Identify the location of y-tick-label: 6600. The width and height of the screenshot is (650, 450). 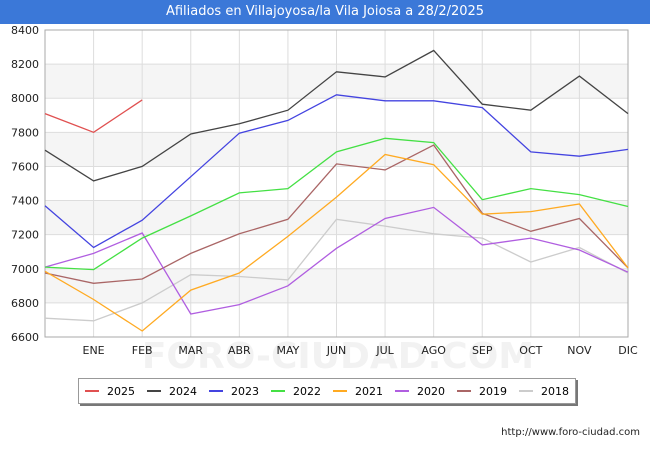
(25, 337).